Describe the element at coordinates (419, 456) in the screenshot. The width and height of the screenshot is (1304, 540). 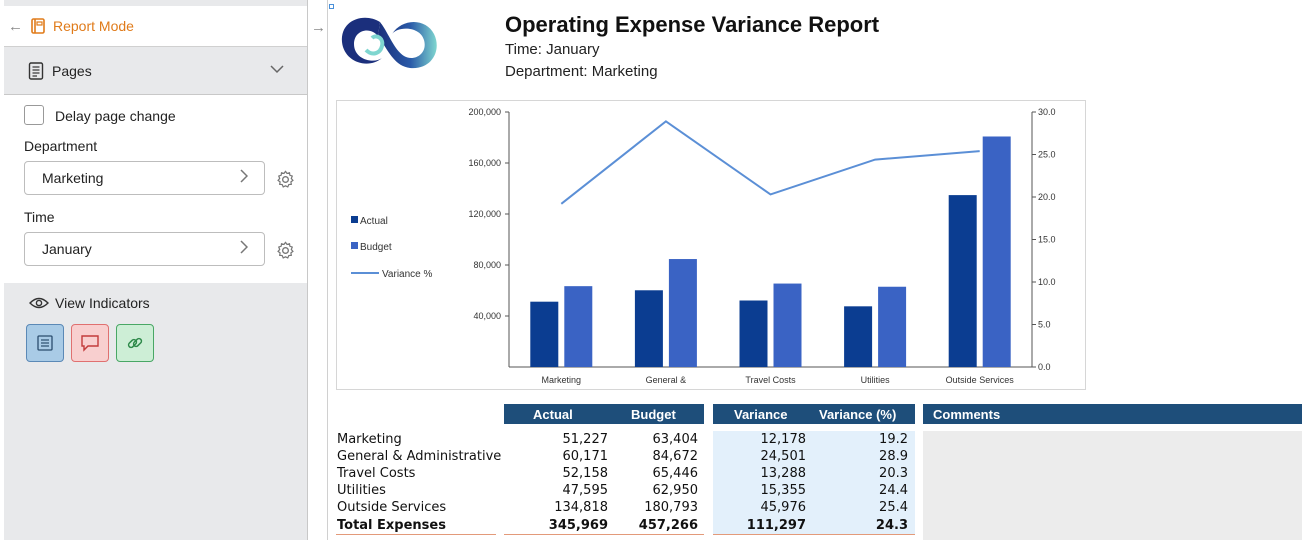
I see `cell-label: General & Administrative` at that location.